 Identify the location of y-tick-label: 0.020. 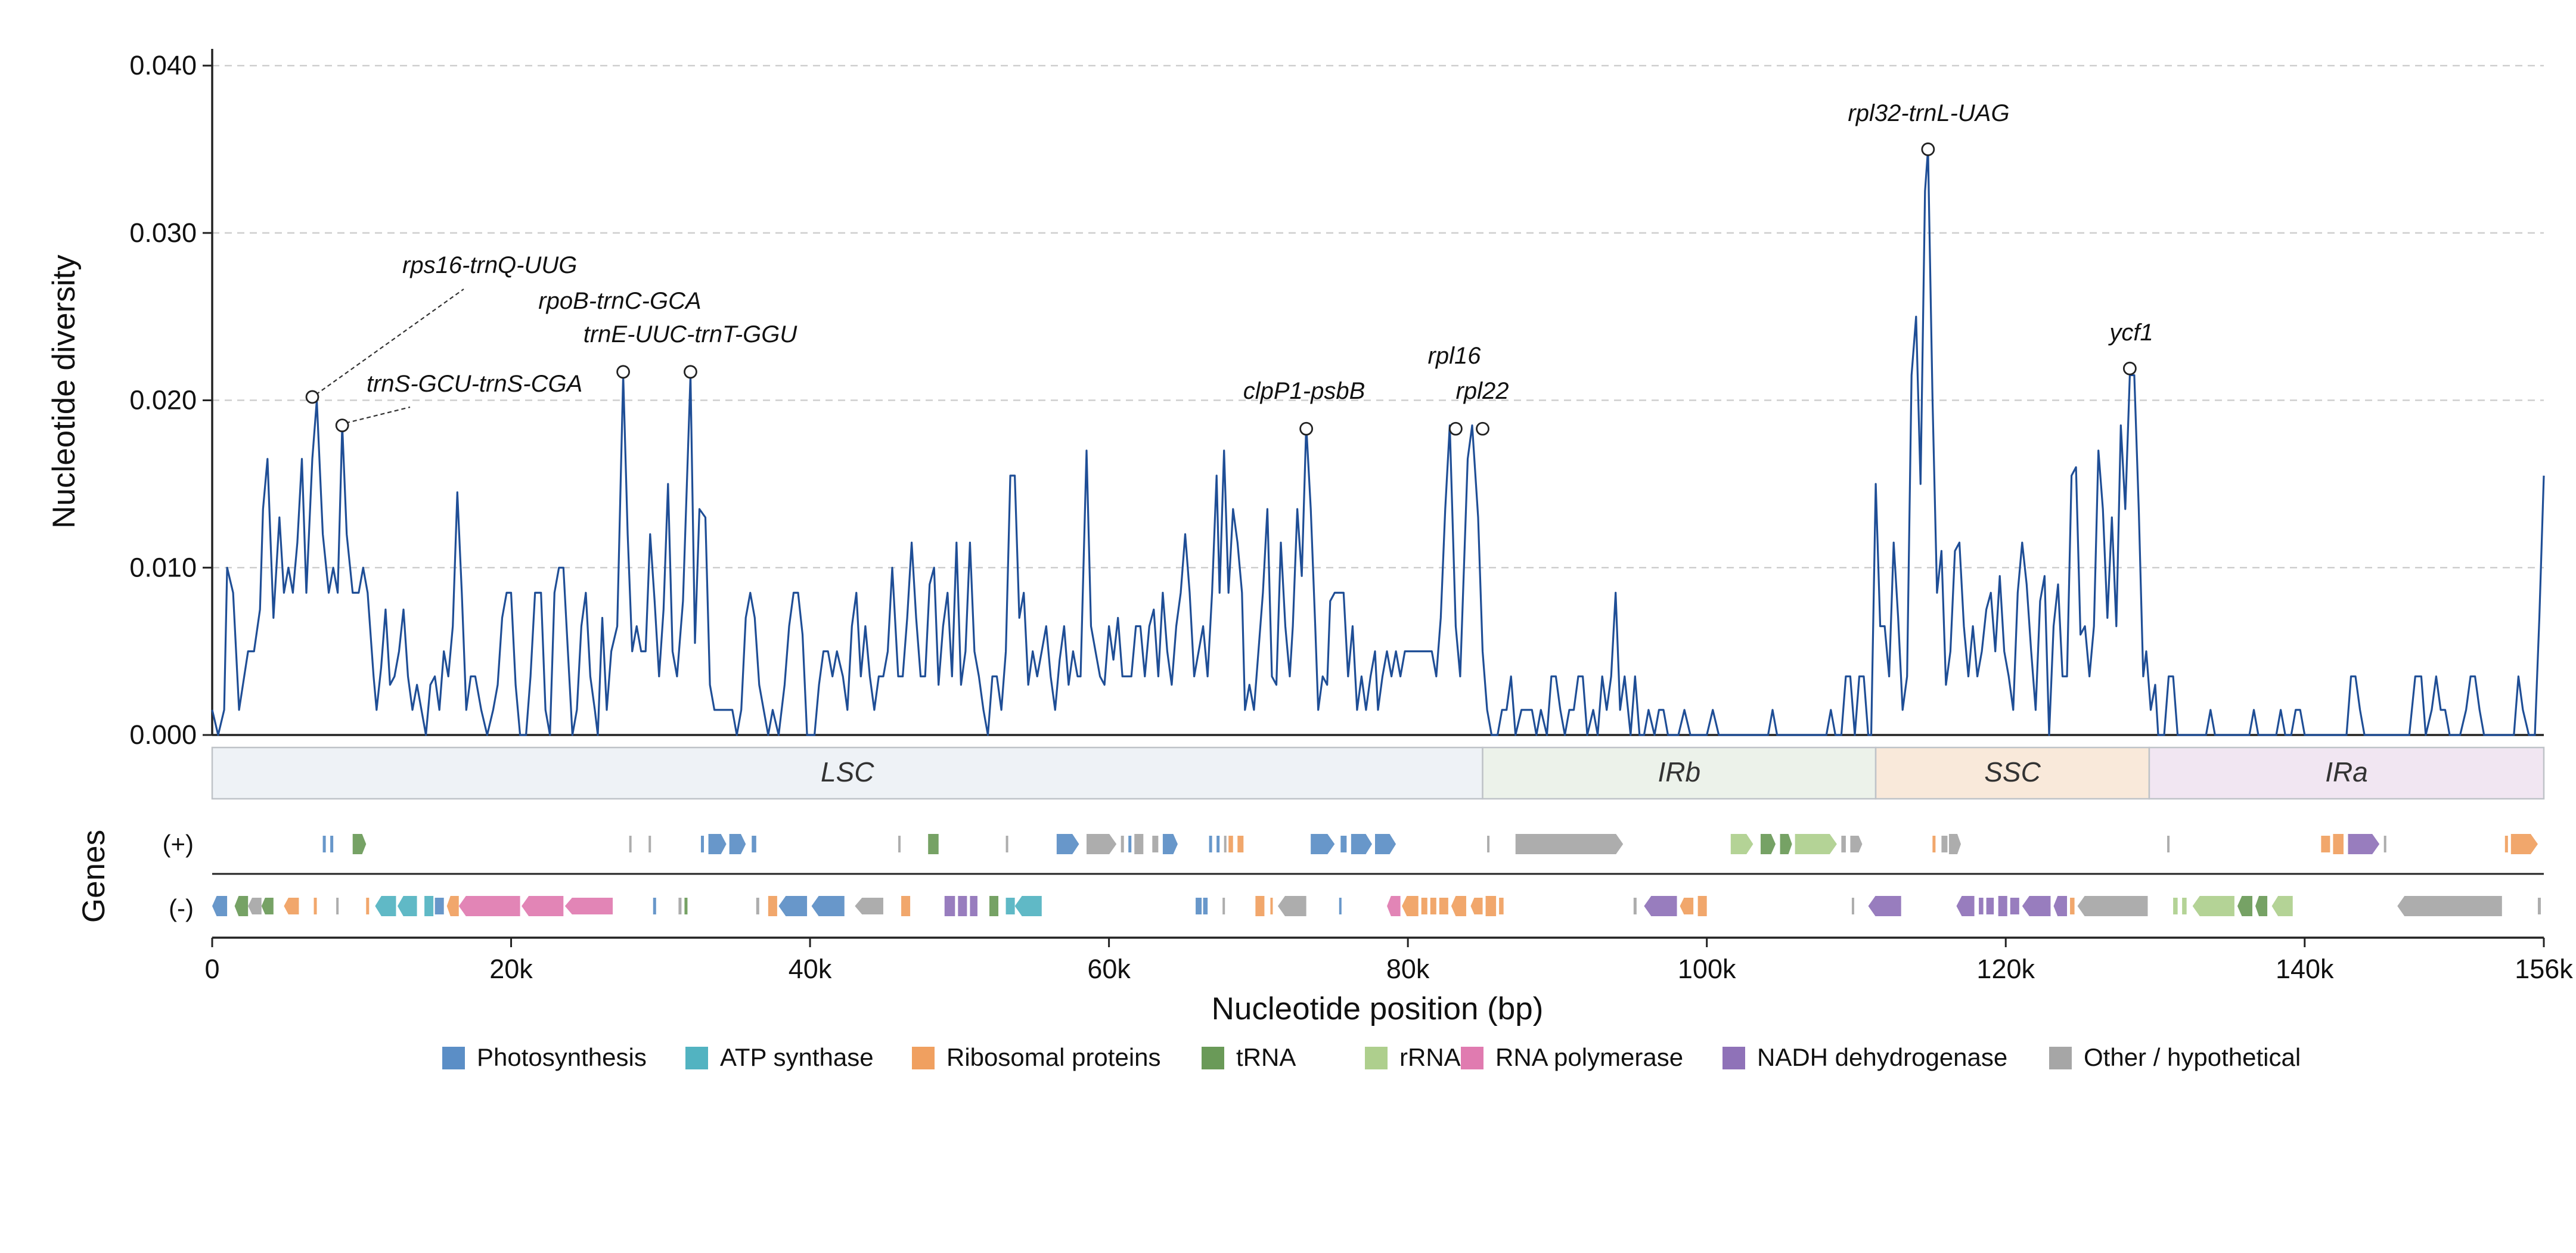
(163, 400).